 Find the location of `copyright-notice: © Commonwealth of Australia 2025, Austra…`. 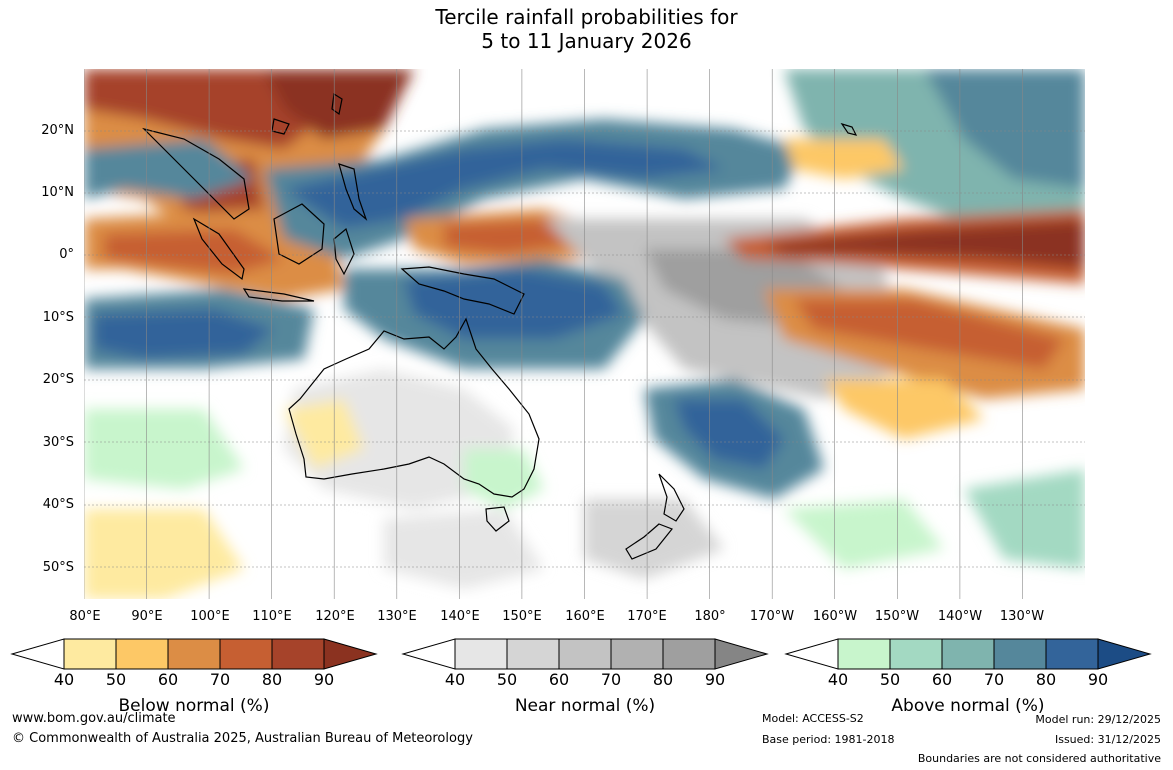

copyright-notice: © Commonwealth of Australia 2025, Austra… is located at coordinates (242, 738).